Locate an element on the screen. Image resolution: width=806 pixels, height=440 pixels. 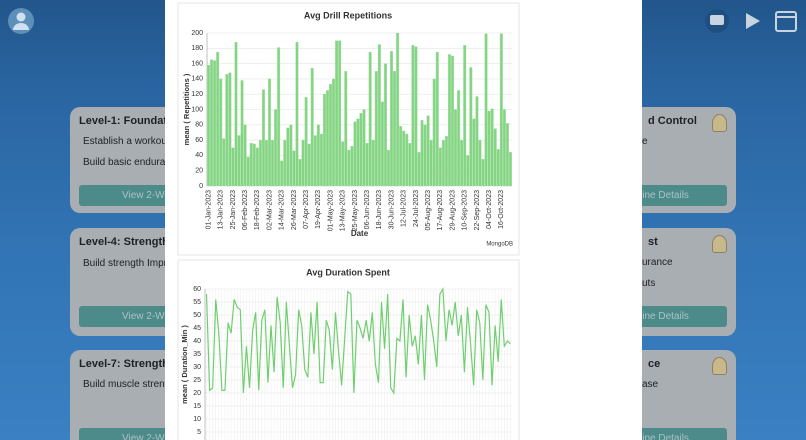
x-tick-label: 10-Sep-2023 is located at coordinates (465, 210).